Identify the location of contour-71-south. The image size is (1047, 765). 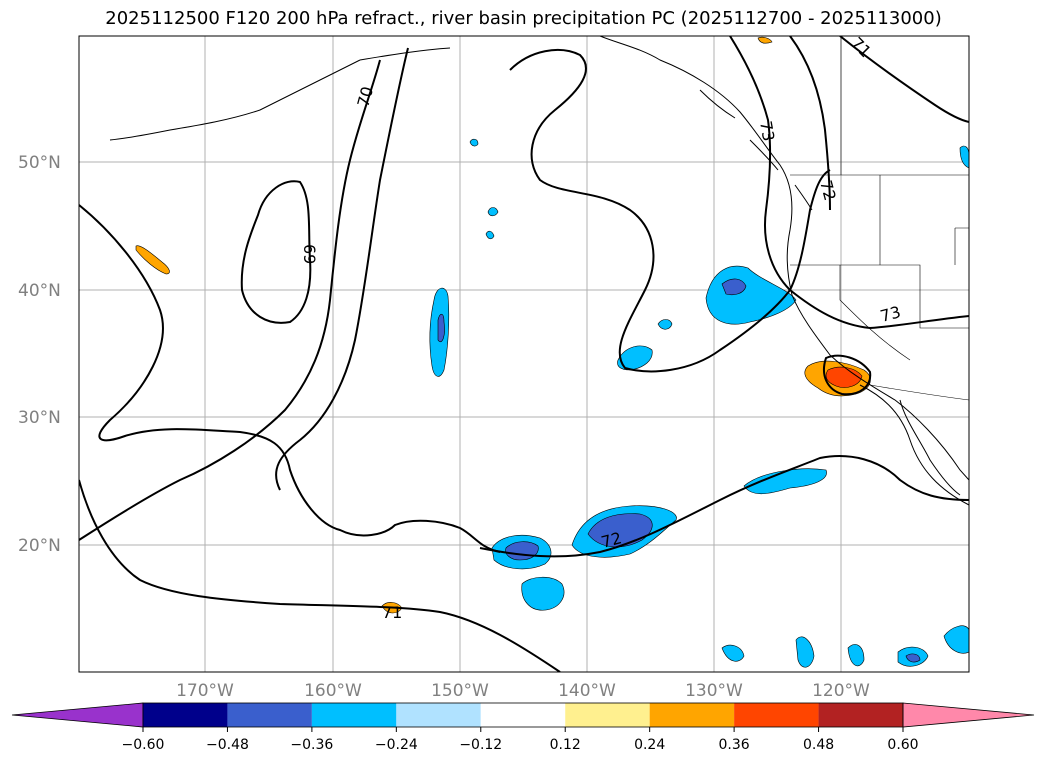
(320, 575).